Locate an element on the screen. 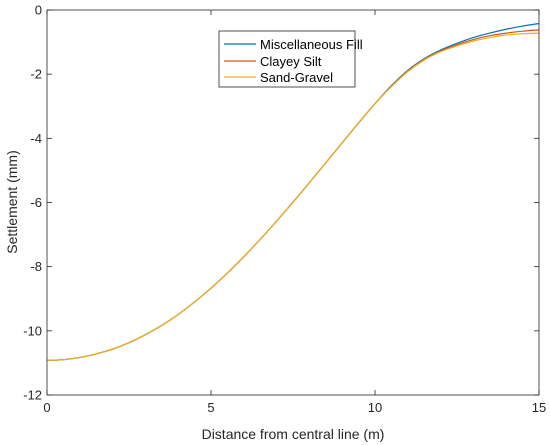 The image size is (550, 445). y-tick-label: -8 is located at coordinates (36, 266).